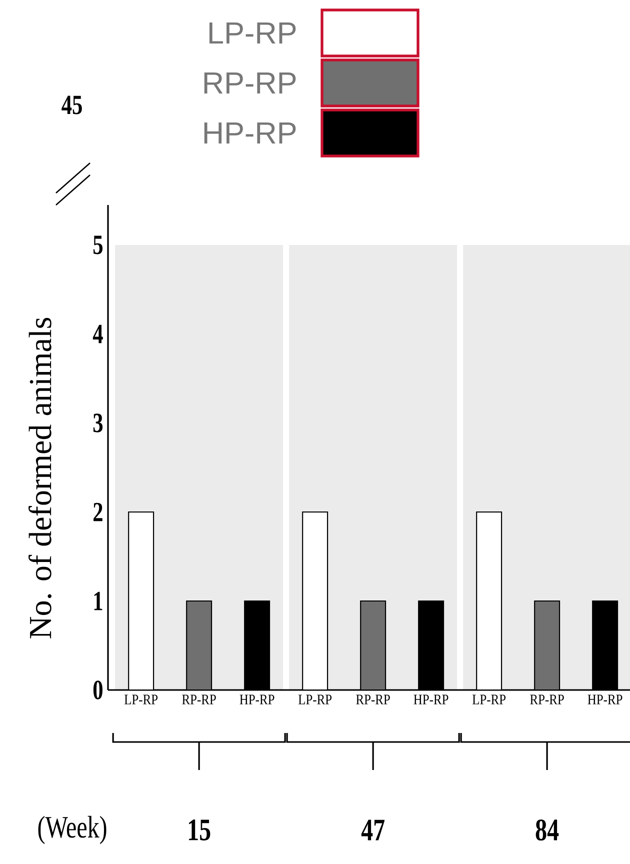 The height and width of the screenshot is (864, 630). Describe the element at coordinates (199, 830) in the screenshot. I see `text: 15` at that location.